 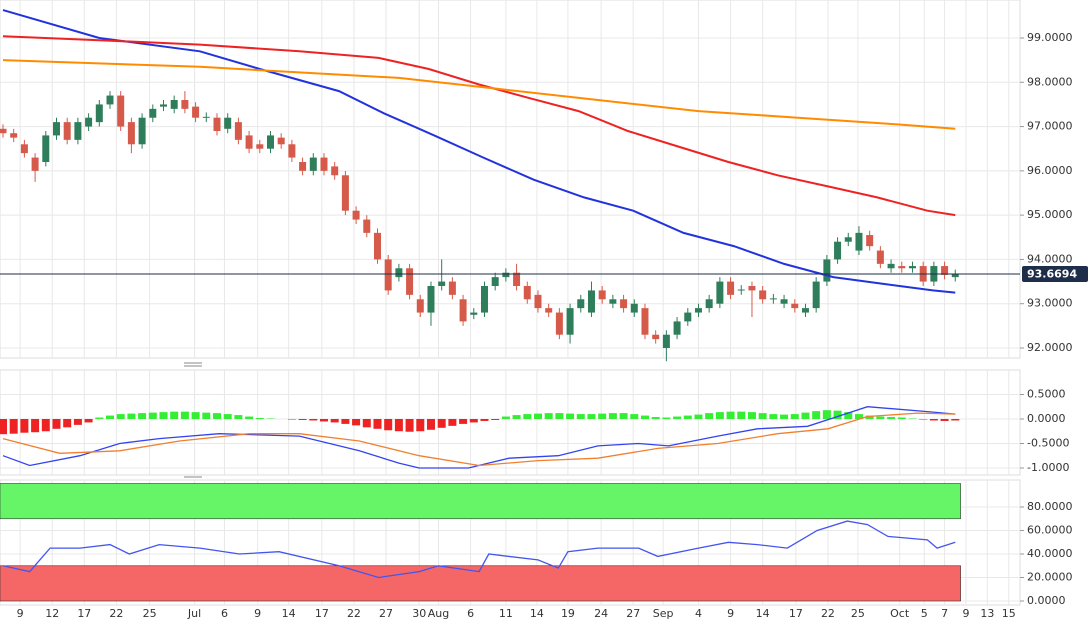 What do you see at coordinates (568, 613) in the screenshot?
I see `x-tick-label: 19` at bounding box center [568, 613].